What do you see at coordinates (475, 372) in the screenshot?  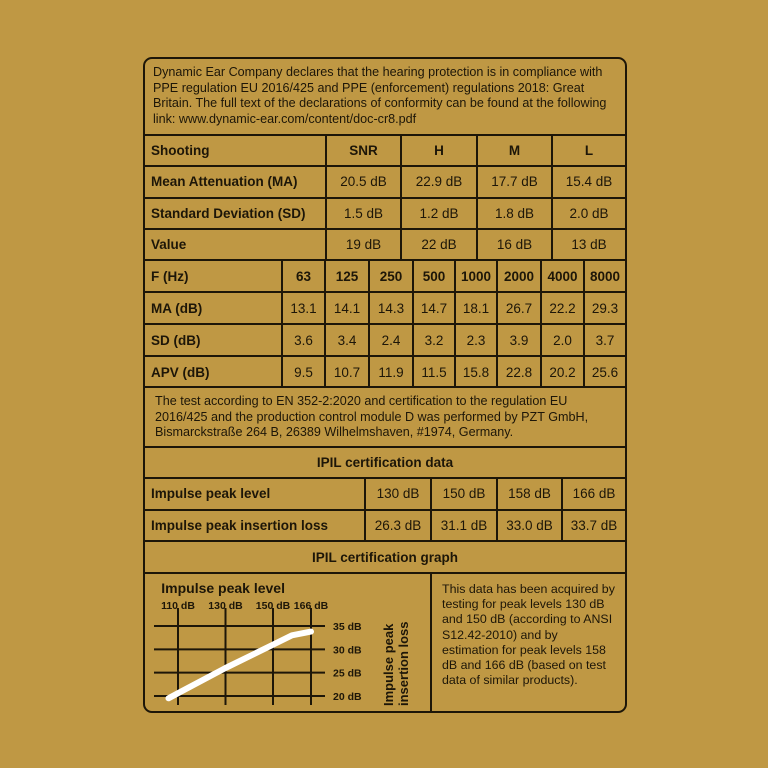 I see `table-cell: 15.8` at bounding box center [475, 372].